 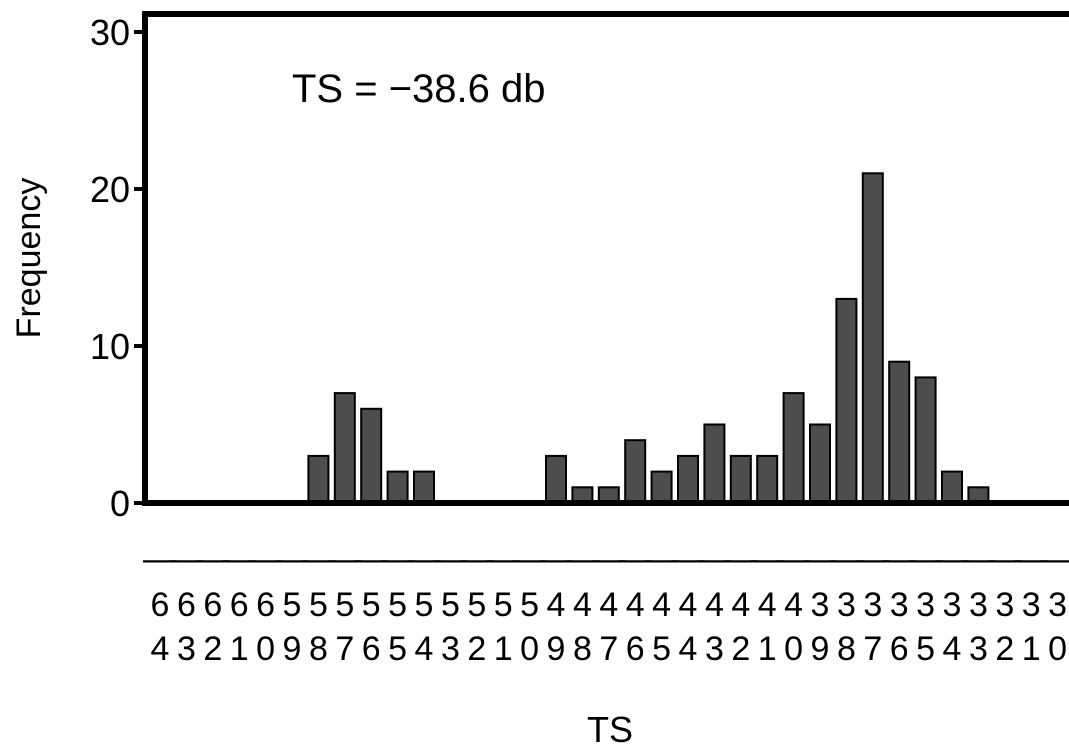 What do you see at coordinates (345, 604) in the screenshot?
I see `x-tick-label: —5 7` at bounding box center [345, 604].